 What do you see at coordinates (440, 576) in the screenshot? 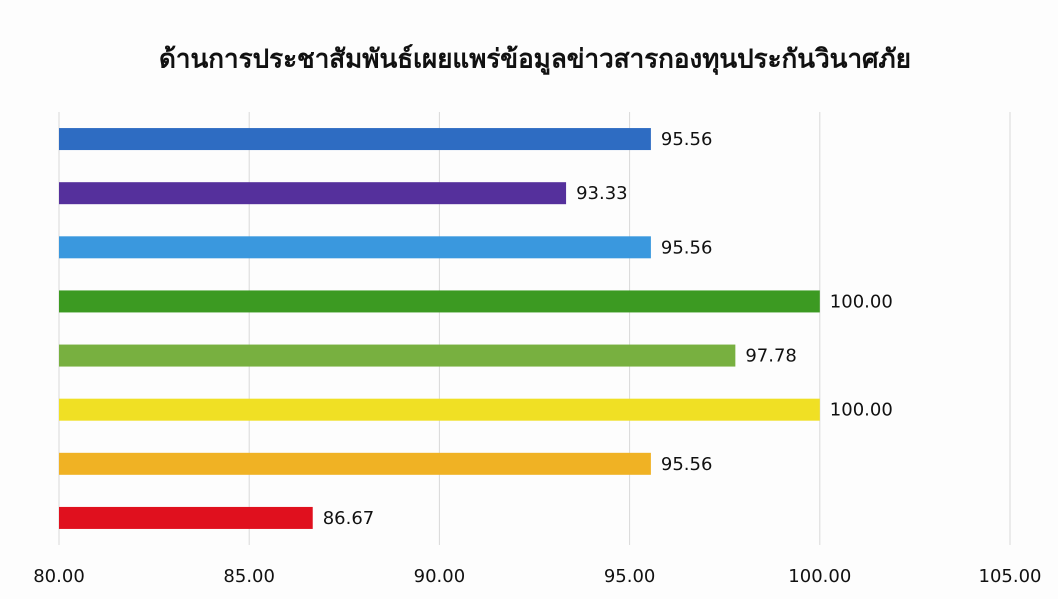
I see `x-tick-label: 90.00` at bounding box center [440, 576].